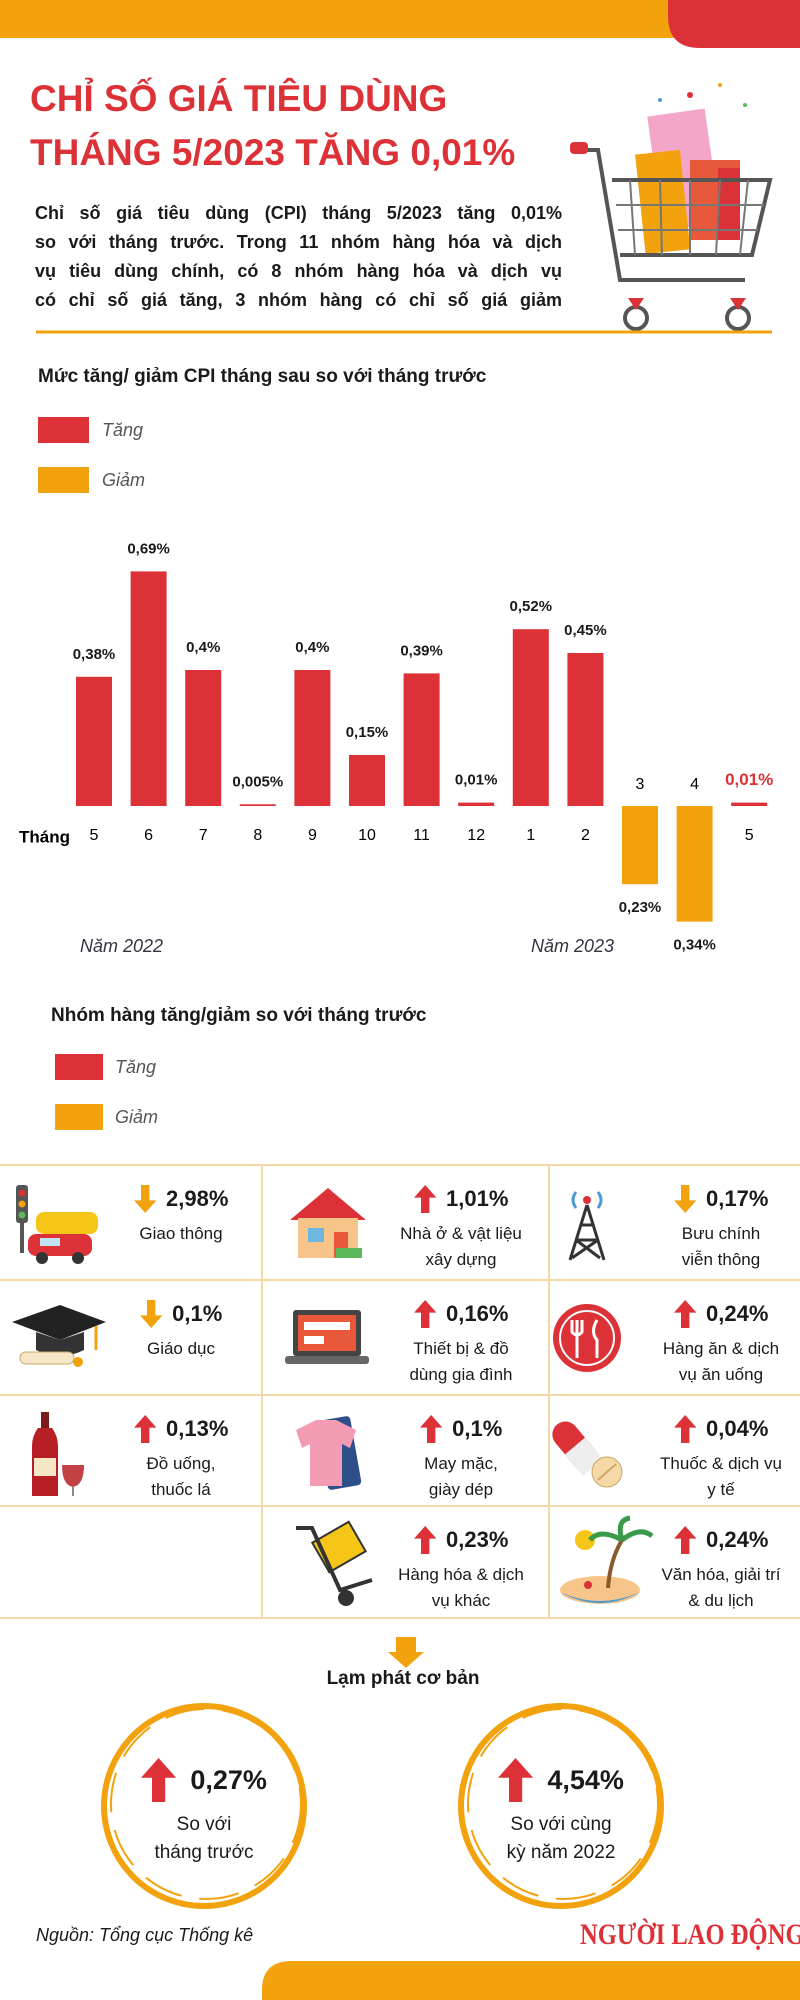  Describe the element at coordinates (145, 1935) in the screenshot. I see `source: Nguồn: Tổng cục Thống kê` at that location.